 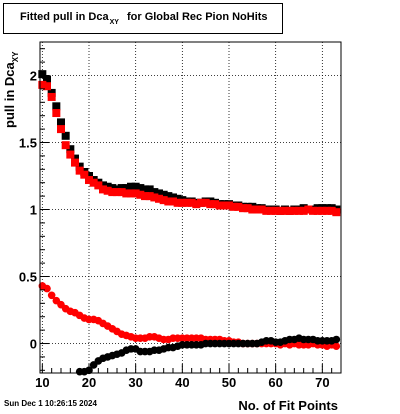 What do you see at coordinates (50, 403) in the screenshot?
I see `footer-timestamp: Sun Dec 1 10:26:15 2024` at bounding box center [50, 403].